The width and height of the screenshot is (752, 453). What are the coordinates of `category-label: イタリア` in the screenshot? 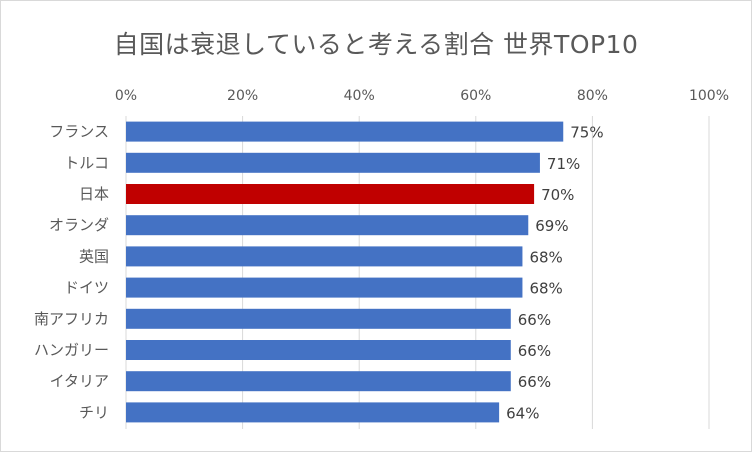 It's located at (79, 381).